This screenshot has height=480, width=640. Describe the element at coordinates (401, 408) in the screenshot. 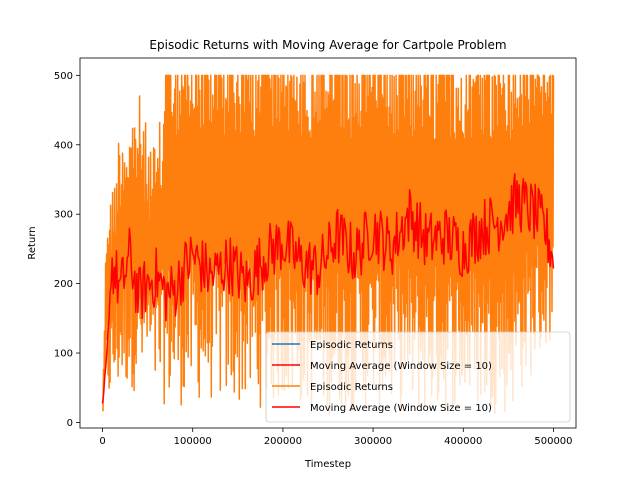

I see `legend-label-4: Moving Average (Window Size = 10)` at that location.